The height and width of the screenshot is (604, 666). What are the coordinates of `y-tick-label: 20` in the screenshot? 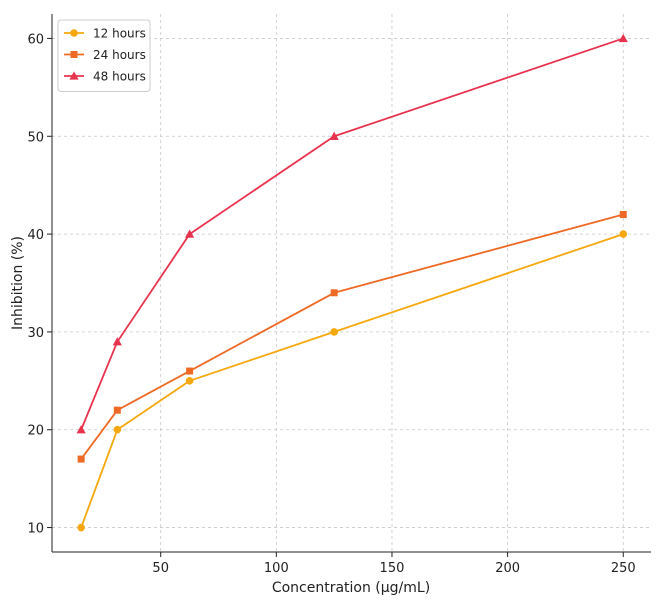 It's located at (35, 431).